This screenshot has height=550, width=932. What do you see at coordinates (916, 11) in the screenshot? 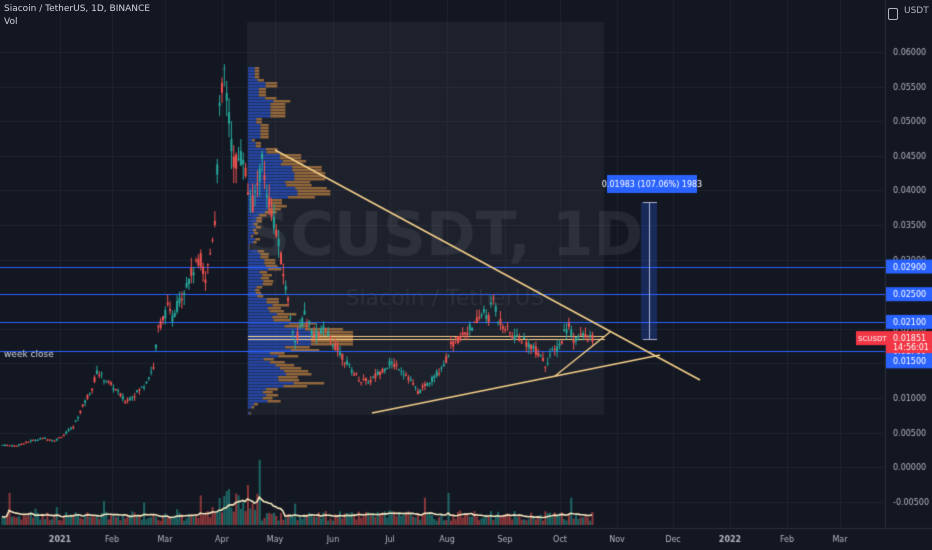
I see `currency-label: USDT` at bounding box center [916, 11].